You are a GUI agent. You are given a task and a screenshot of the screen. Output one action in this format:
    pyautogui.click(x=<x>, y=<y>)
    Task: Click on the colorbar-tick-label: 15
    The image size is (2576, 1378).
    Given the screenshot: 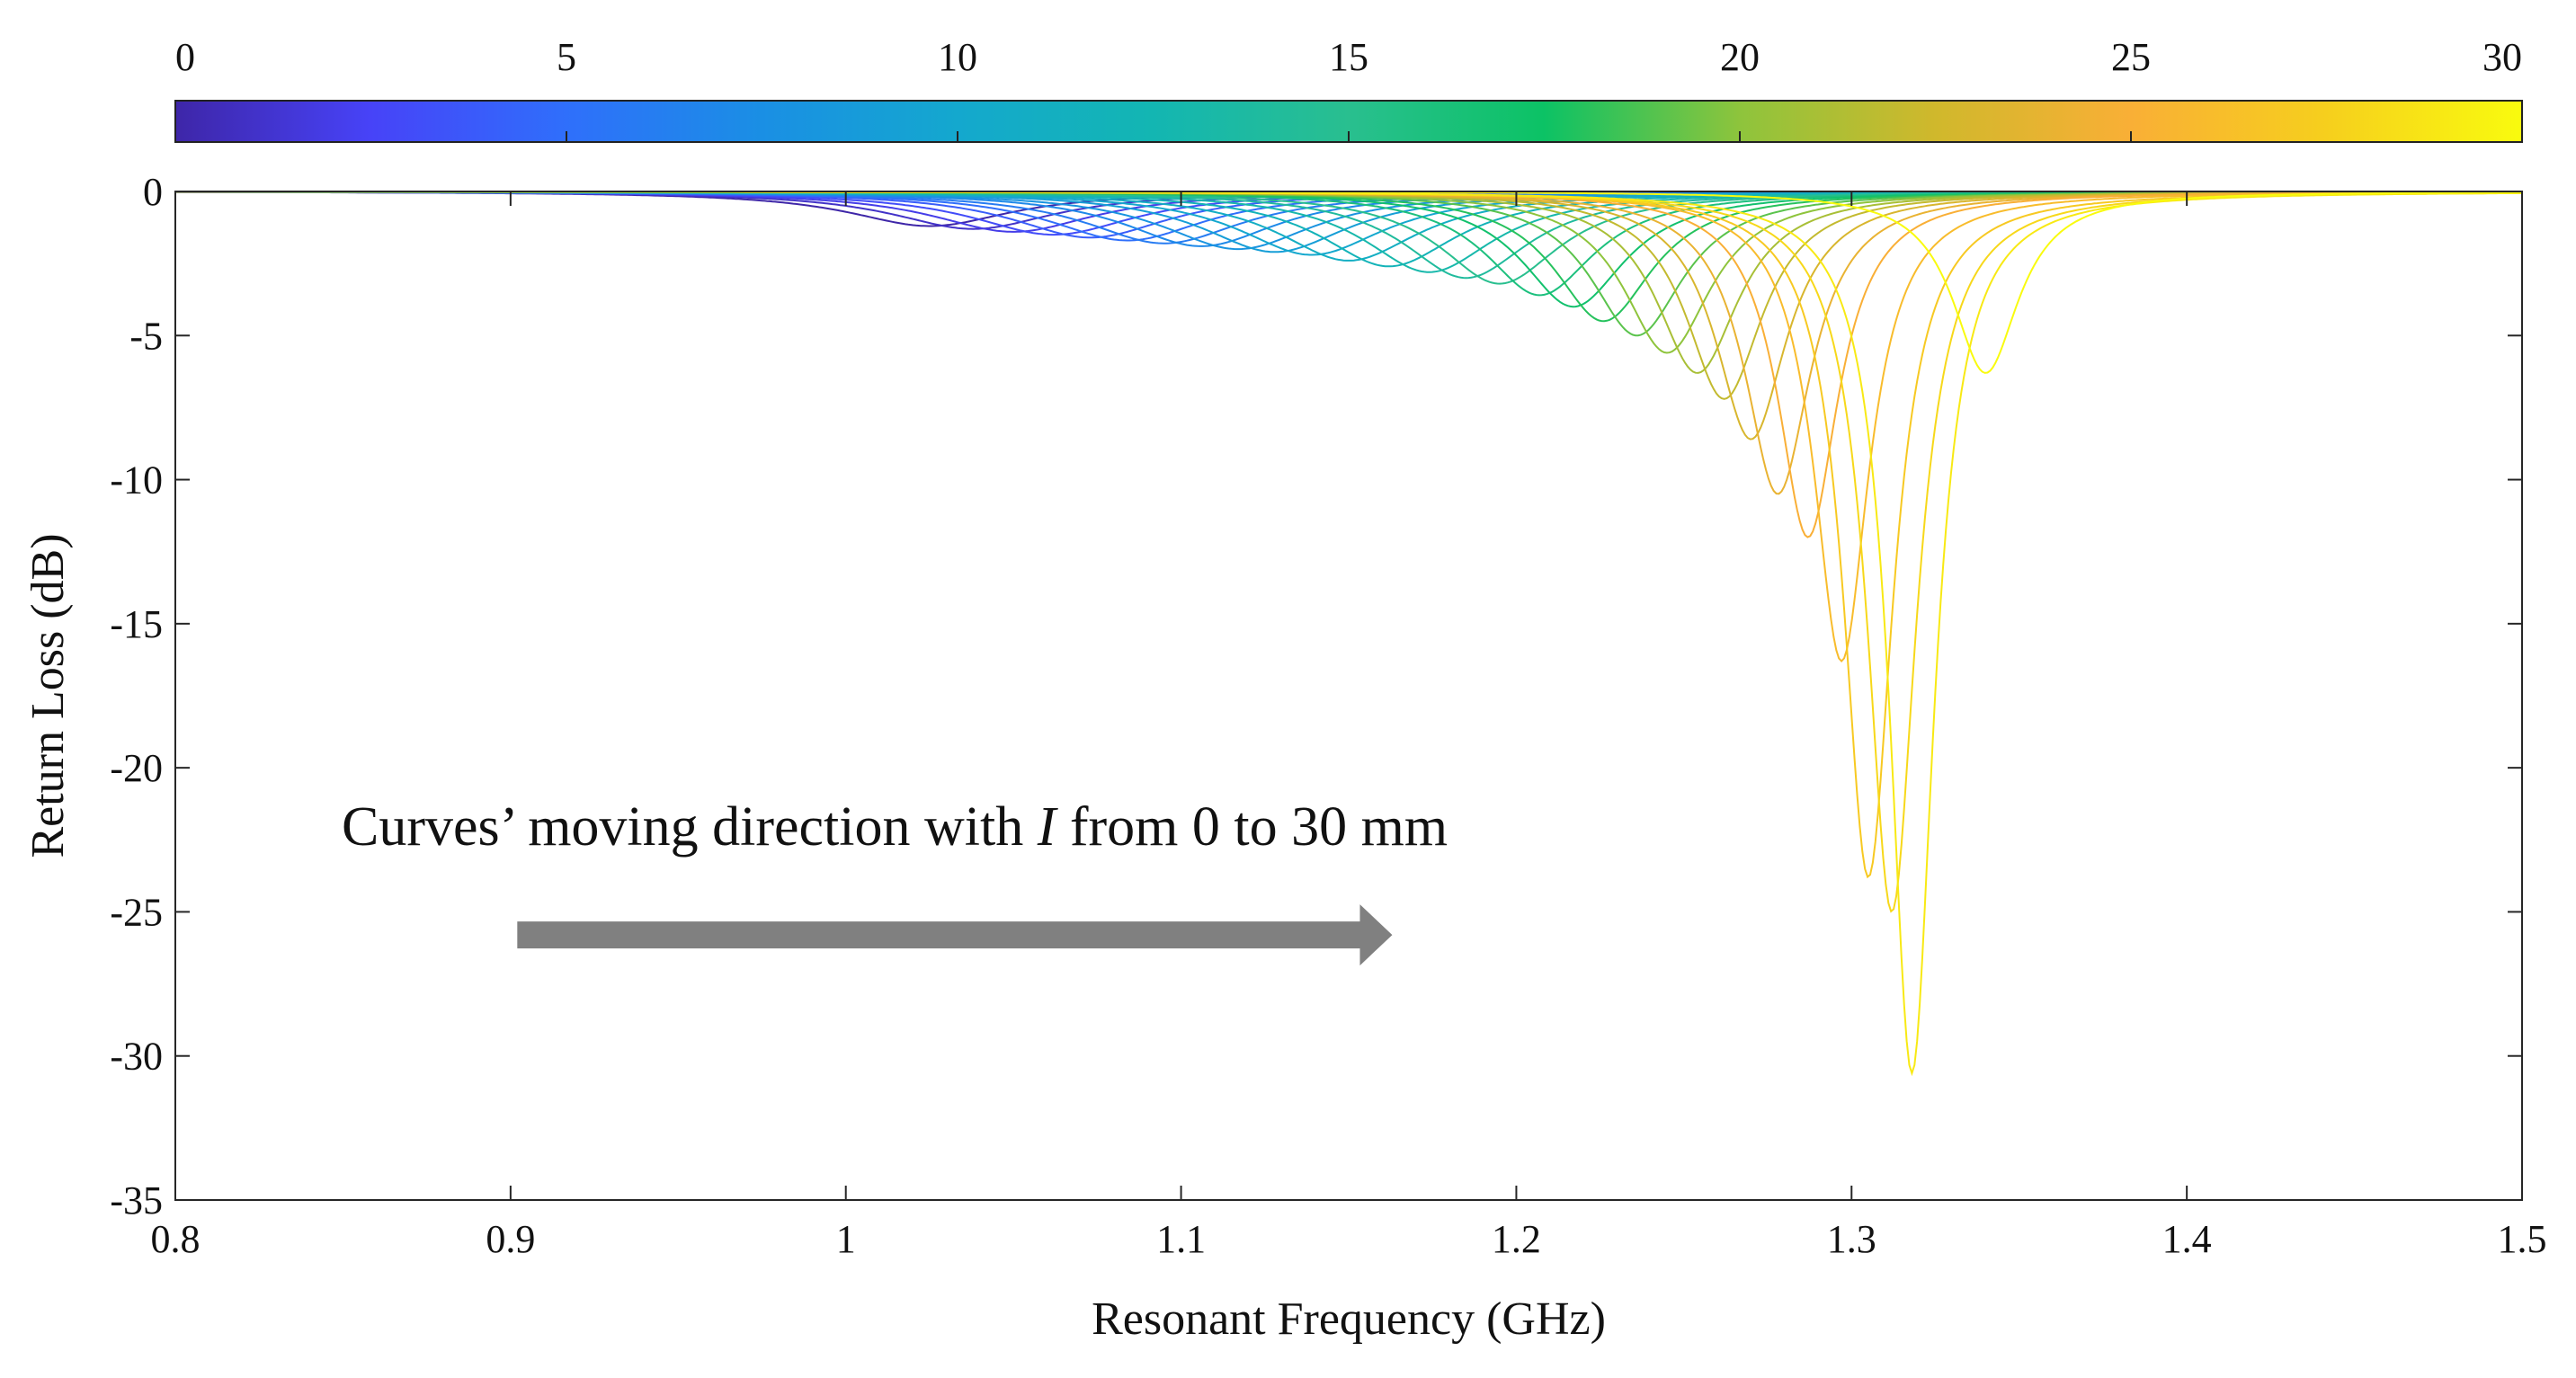 What is the action you would take?
    pyautogui.click(x=1349, y=57)
    